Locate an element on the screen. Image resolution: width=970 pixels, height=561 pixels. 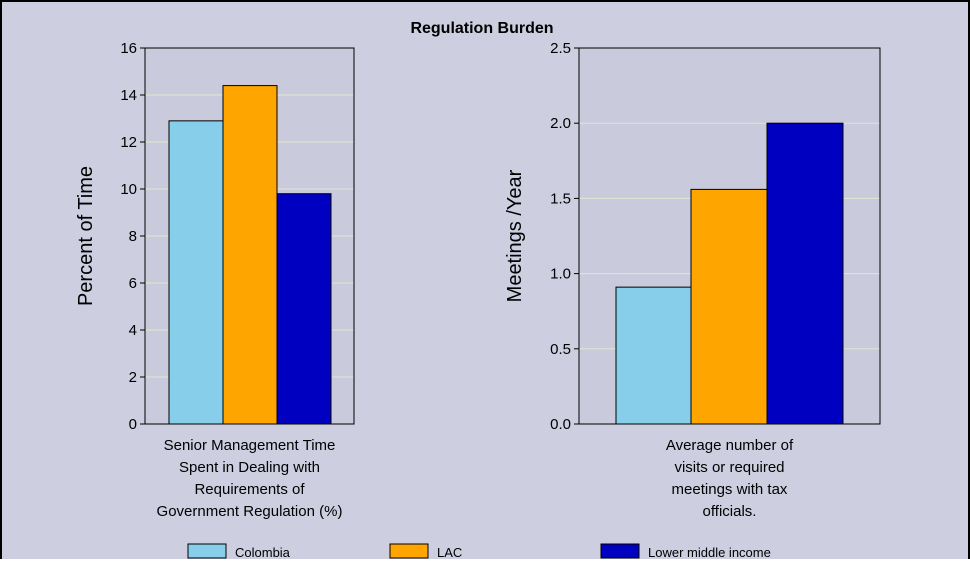
chart-1-bar-colombia is located at coordinates (196, 272).